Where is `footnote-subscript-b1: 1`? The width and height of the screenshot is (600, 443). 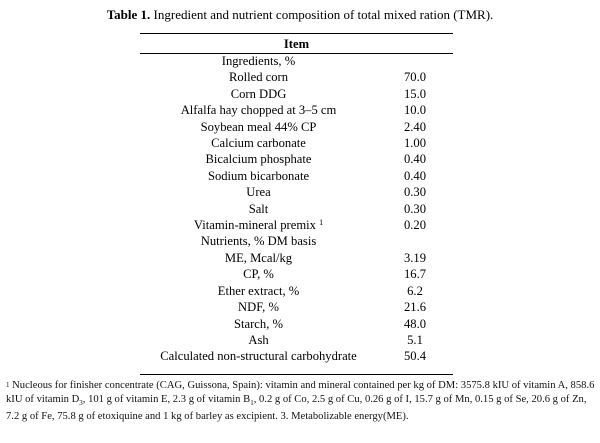 footnote-subscript-b1: 1 is located at coordinates (252, 403).